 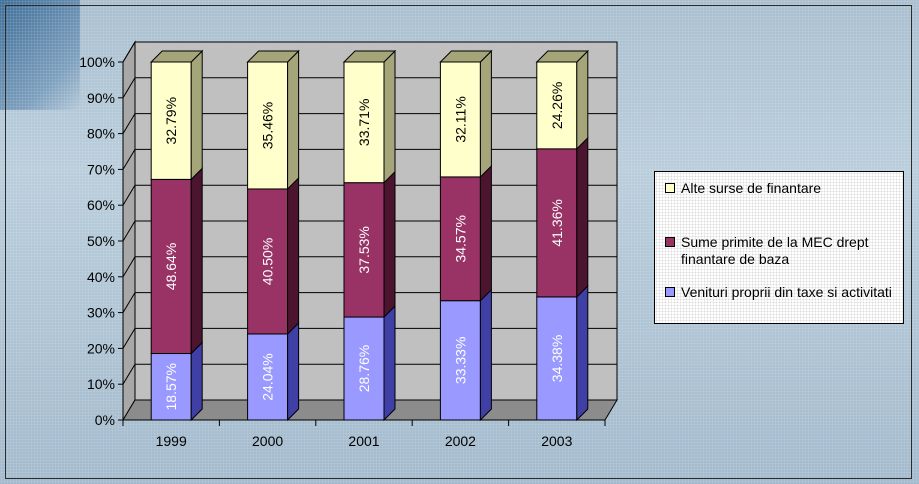 I want to click on x-tick-label: 2001, so click(x=363, y=441).